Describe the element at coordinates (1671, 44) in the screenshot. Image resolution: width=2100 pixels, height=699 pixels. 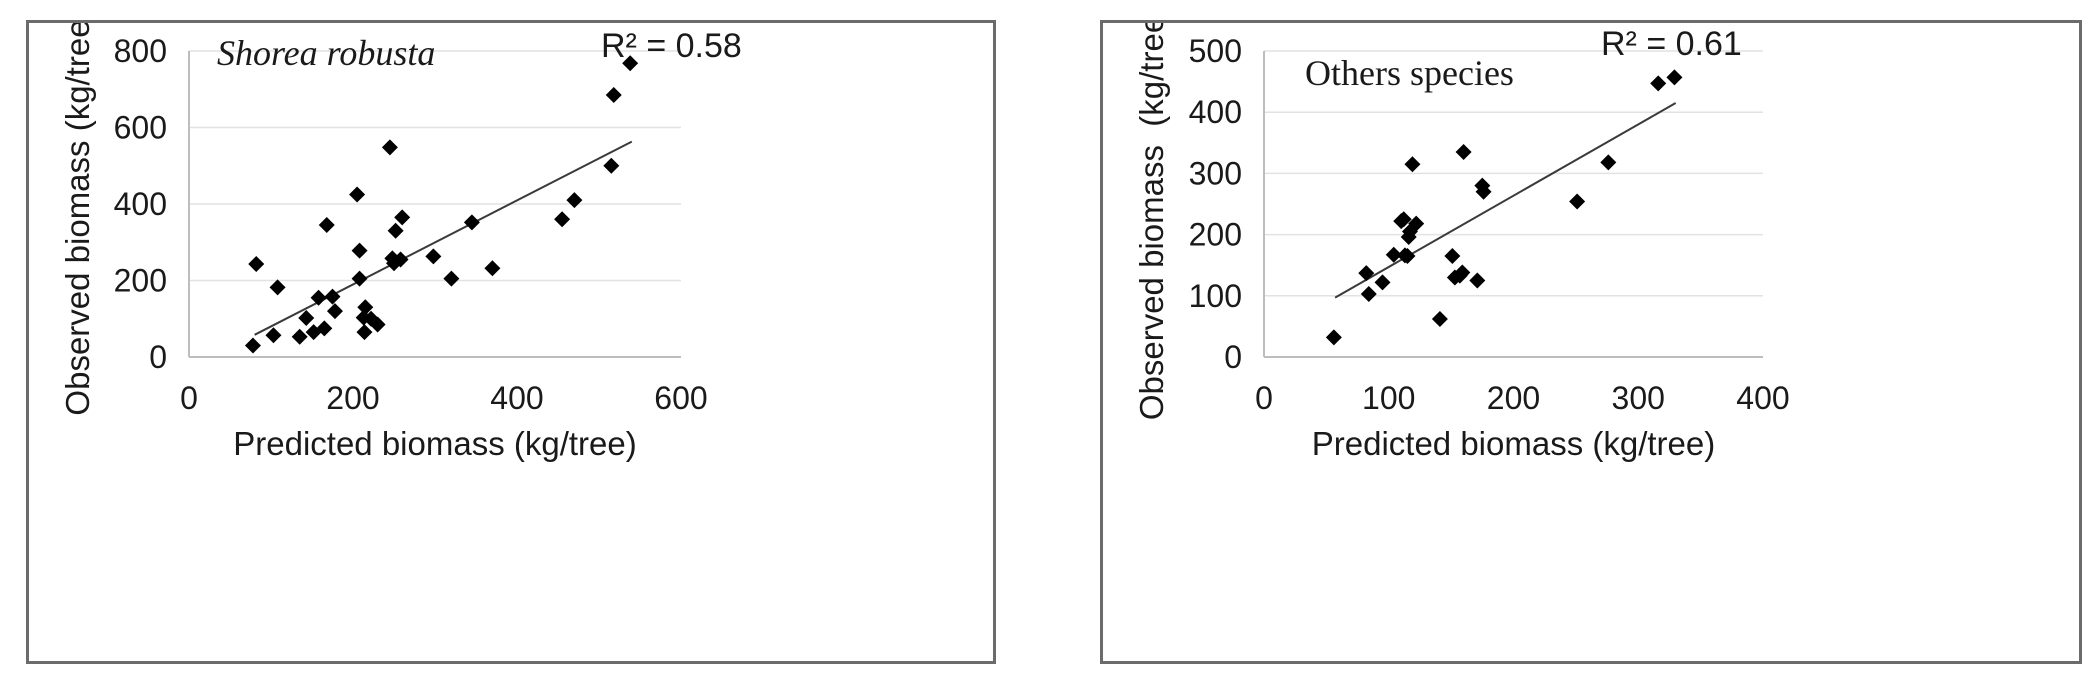
I see `r-squared-label: R² = 0.61` at that location.